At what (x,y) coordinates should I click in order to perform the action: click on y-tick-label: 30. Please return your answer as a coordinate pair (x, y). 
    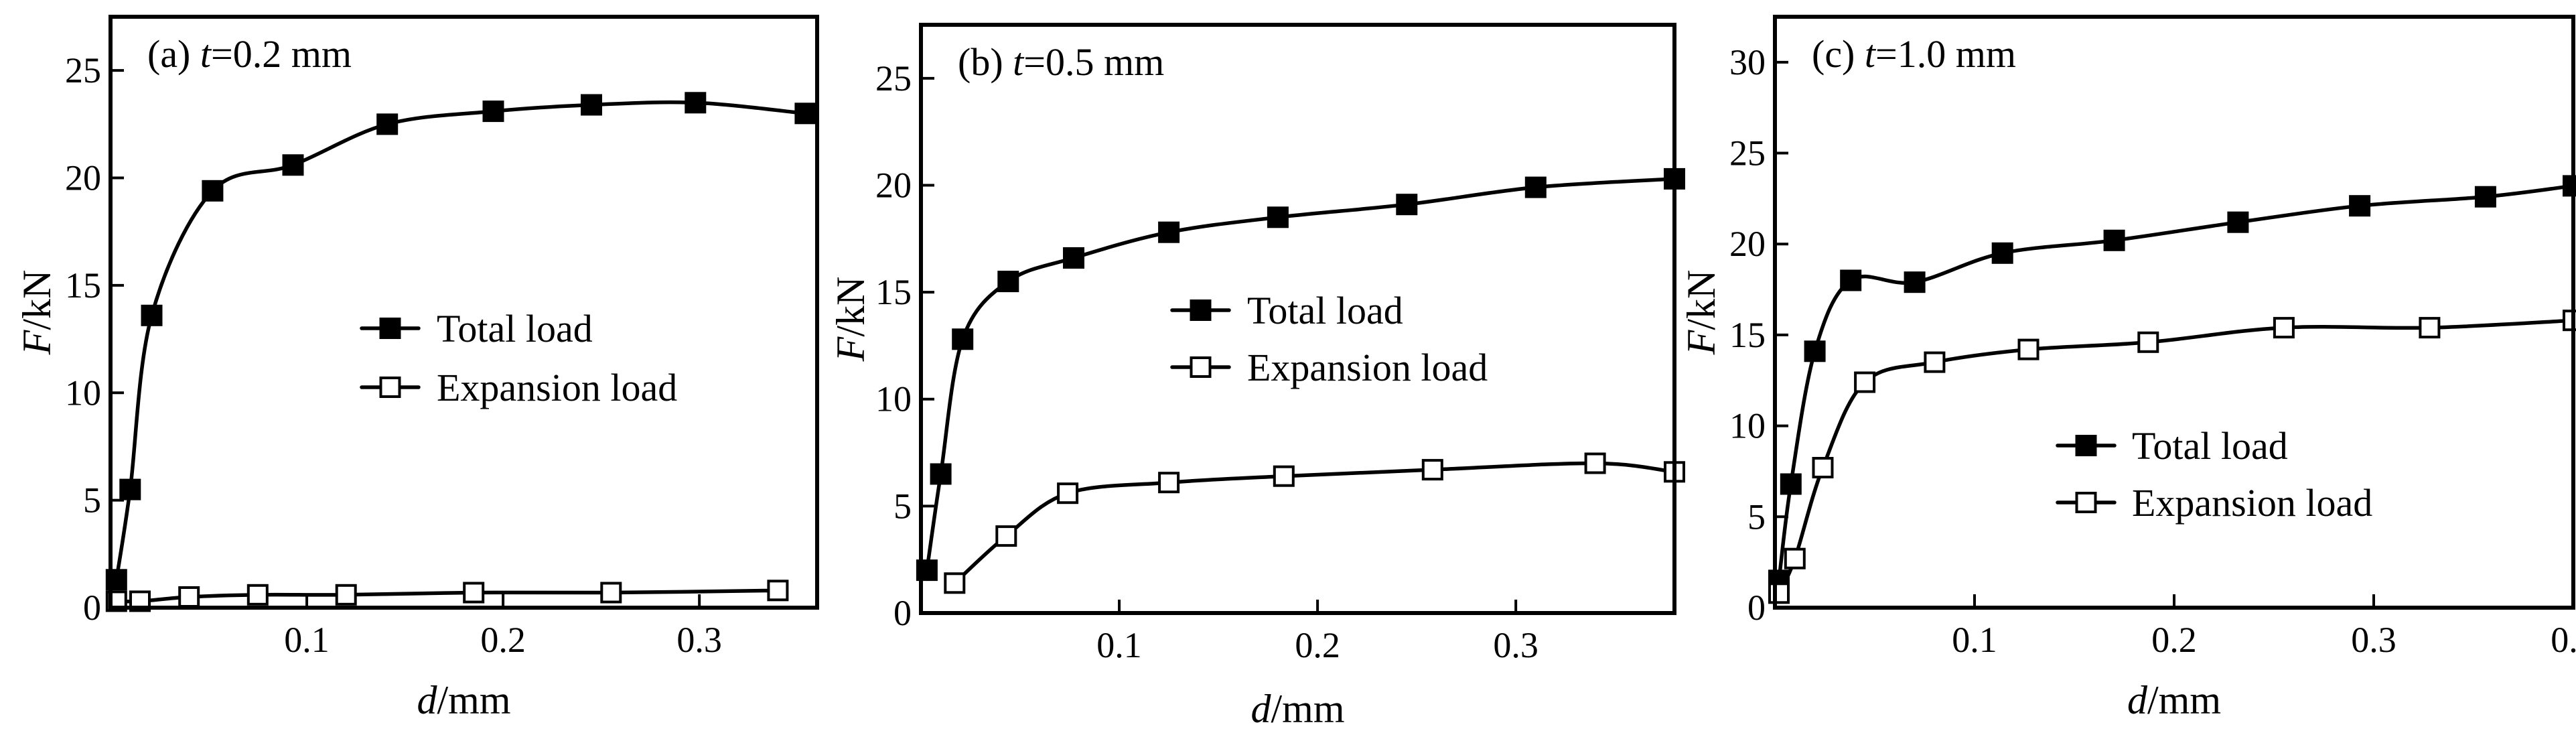
    Looking at the image, I should click on (1747, 62).